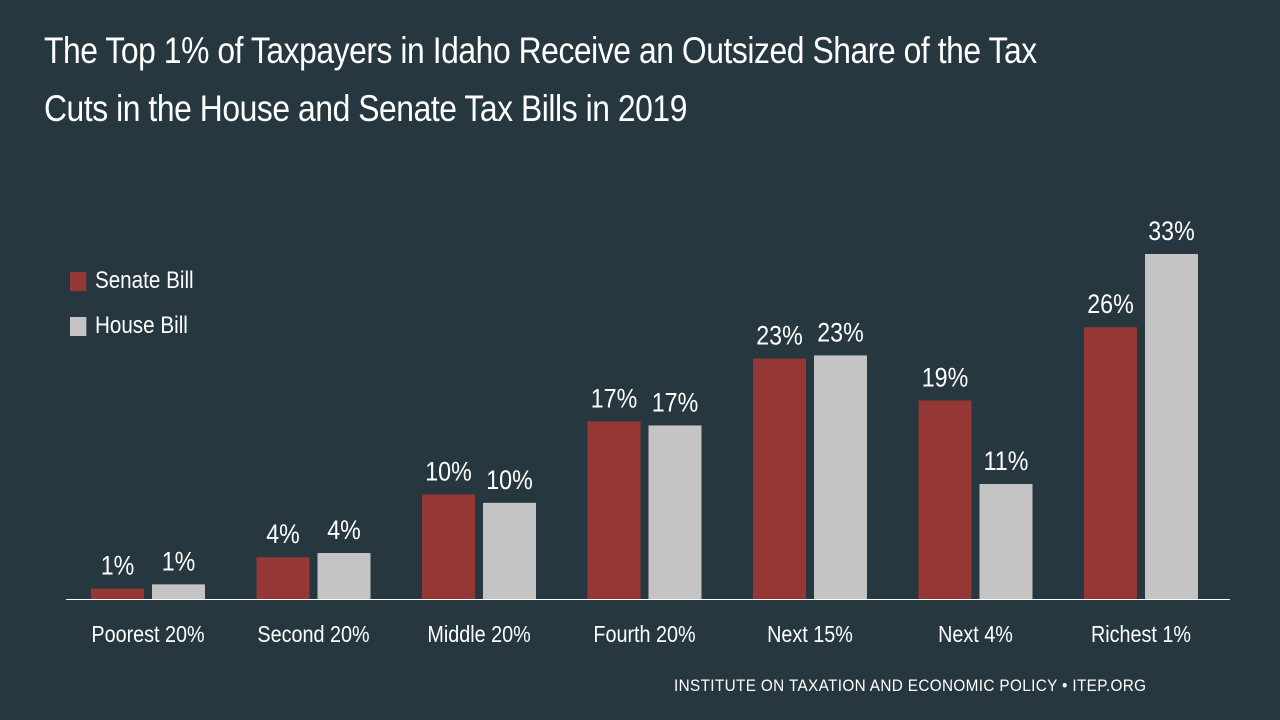 The height and width of the screenshot is (720, 1280). I want to click on data-label-house-5: 11%, so click(1006, 461).